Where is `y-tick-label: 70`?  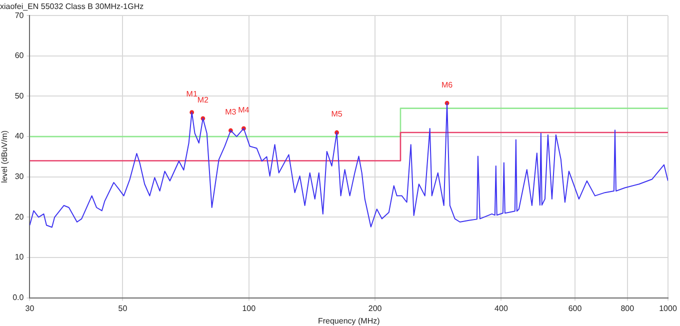
y-tick-label: 70 is located at coordinates (19, 15).